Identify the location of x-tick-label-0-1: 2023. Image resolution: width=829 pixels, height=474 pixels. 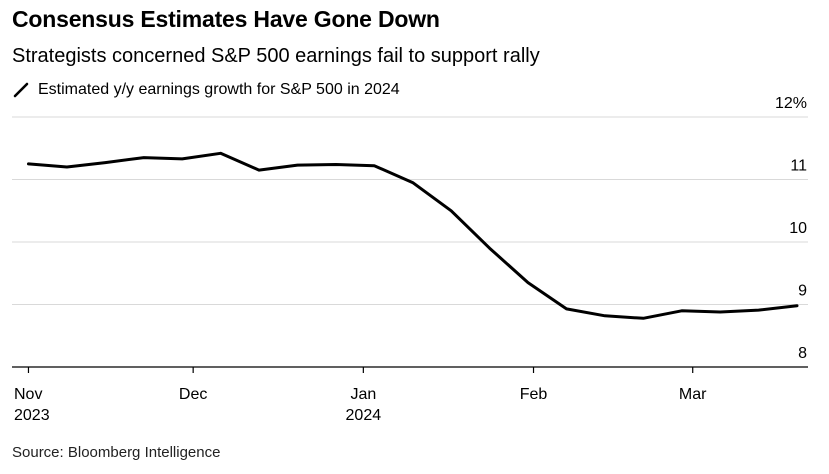
(32, 415).